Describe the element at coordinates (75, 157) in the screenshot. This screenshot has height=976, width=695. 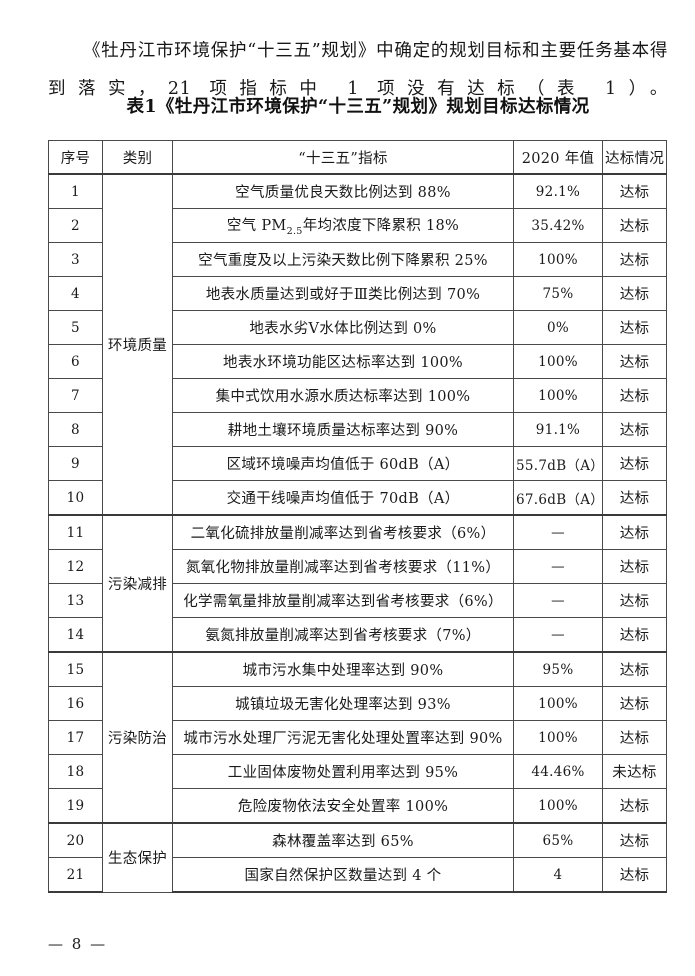
I see `col-header-seq: 序号` at that location.